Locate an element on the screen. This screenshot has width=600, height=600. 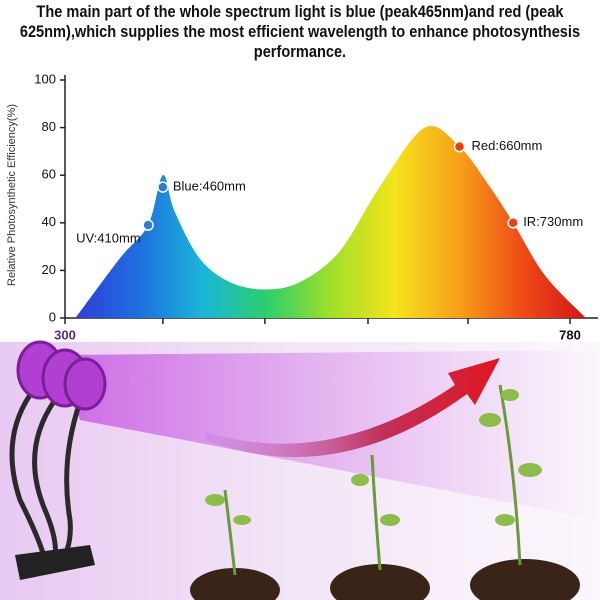
y-axis-label: Relative Photosynthetic Efficiency(%) is located at coordinates (12, 195).